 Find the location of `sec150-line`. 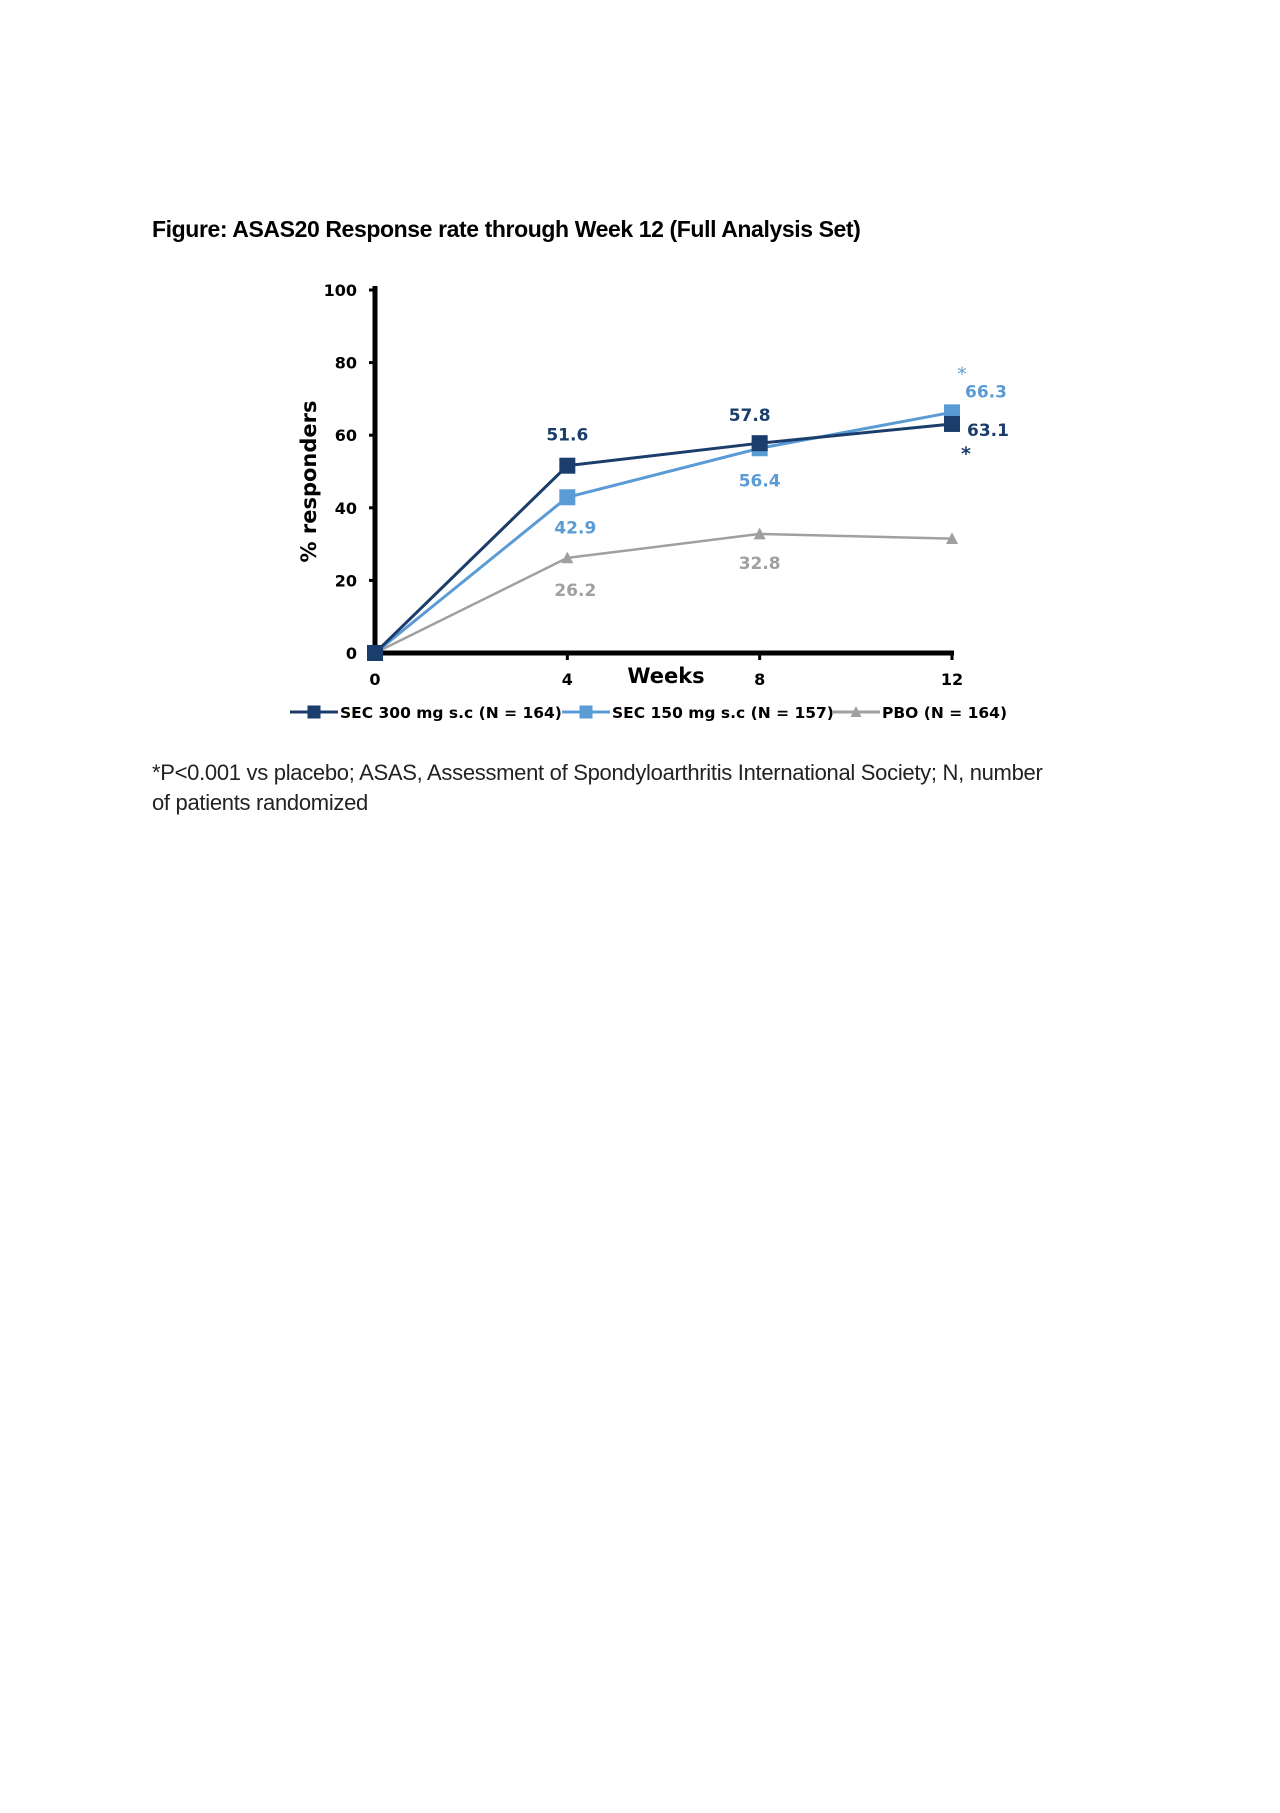

sec150-line is located at coordinates (663, 532).